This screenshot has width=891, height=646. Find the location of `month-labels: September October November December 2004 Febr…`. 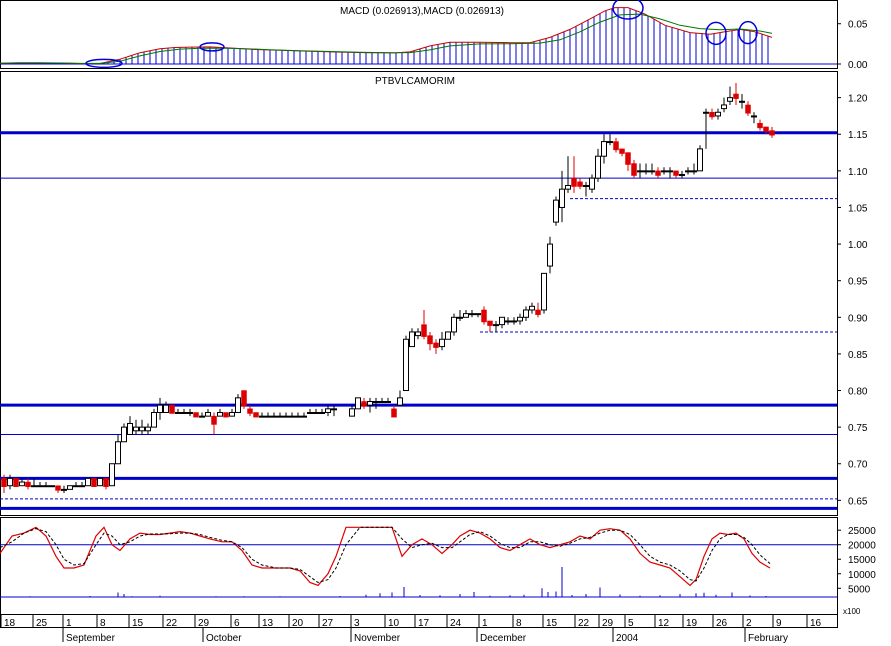

month-labels: September October November December 2004 Febr… is located at coordinates (425, 636).